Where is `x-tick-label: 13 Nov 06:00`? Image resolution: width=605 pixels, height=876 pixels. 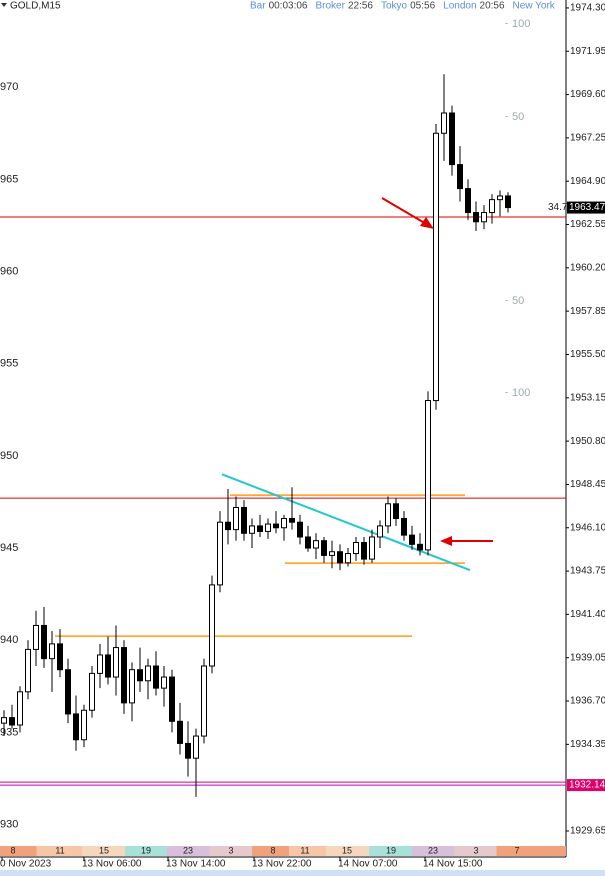 x-tick-label: 13 Nov 06:00 is located at coordinates (112, 864).